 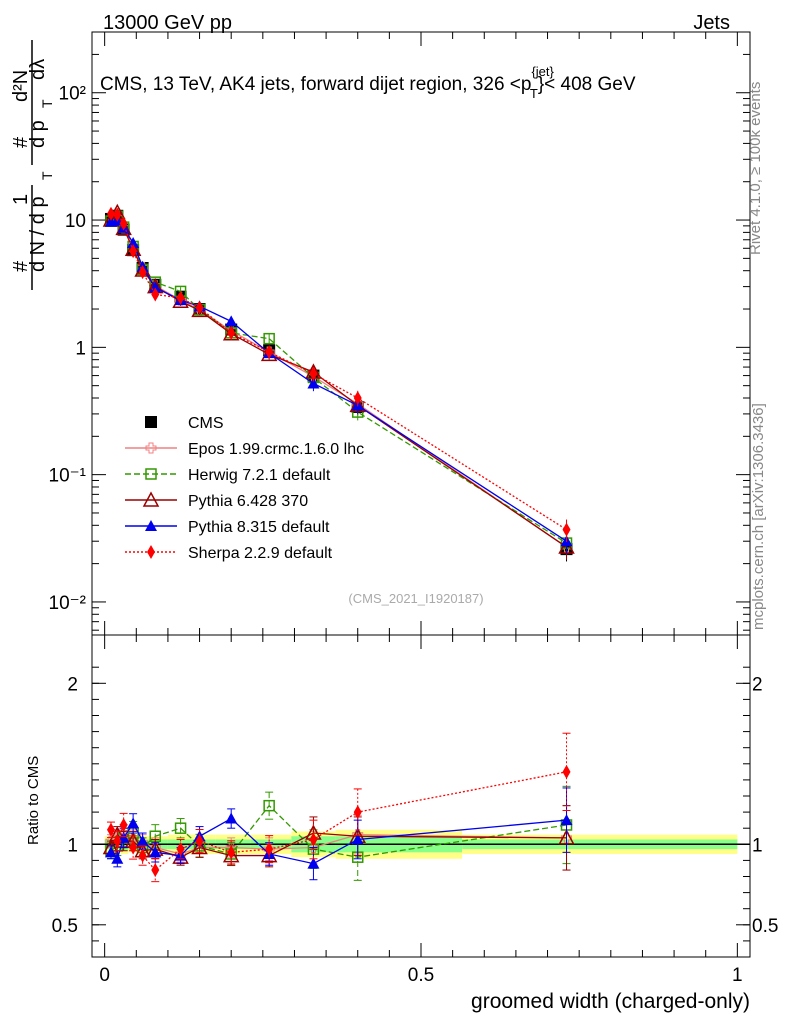 What do you see at coordinates (21, 199) in the screenshot?
I see `ylabel-one: 1` at bounding box center [21, 199].